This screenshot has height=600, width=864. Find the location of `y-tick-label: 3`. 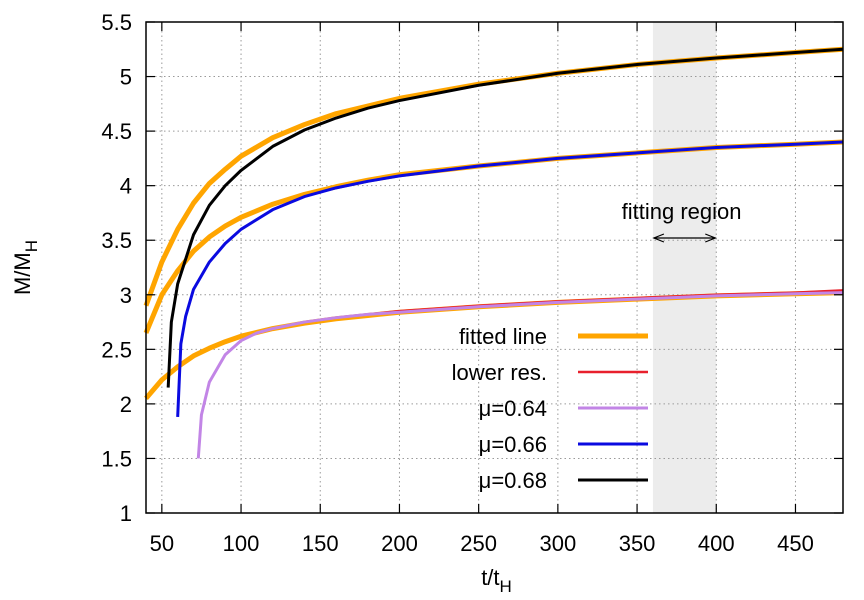

y-tick-label: 3 is located at coordinates (126, 295).